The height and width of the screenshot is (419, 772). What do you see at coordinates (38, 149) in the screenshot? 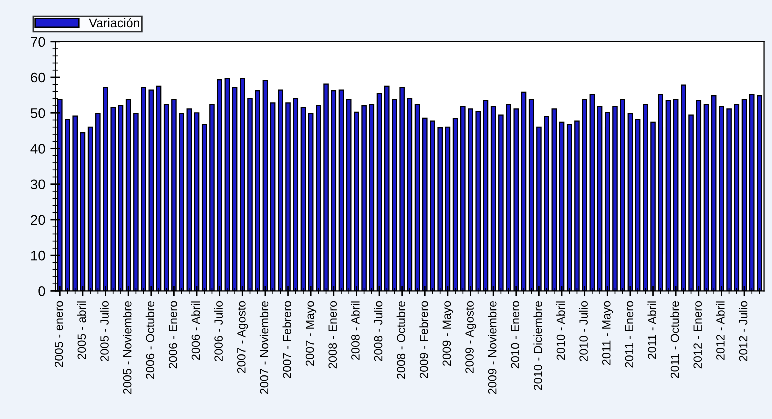
I see `y-tick-label: 40` at bounding box center [38, 149].